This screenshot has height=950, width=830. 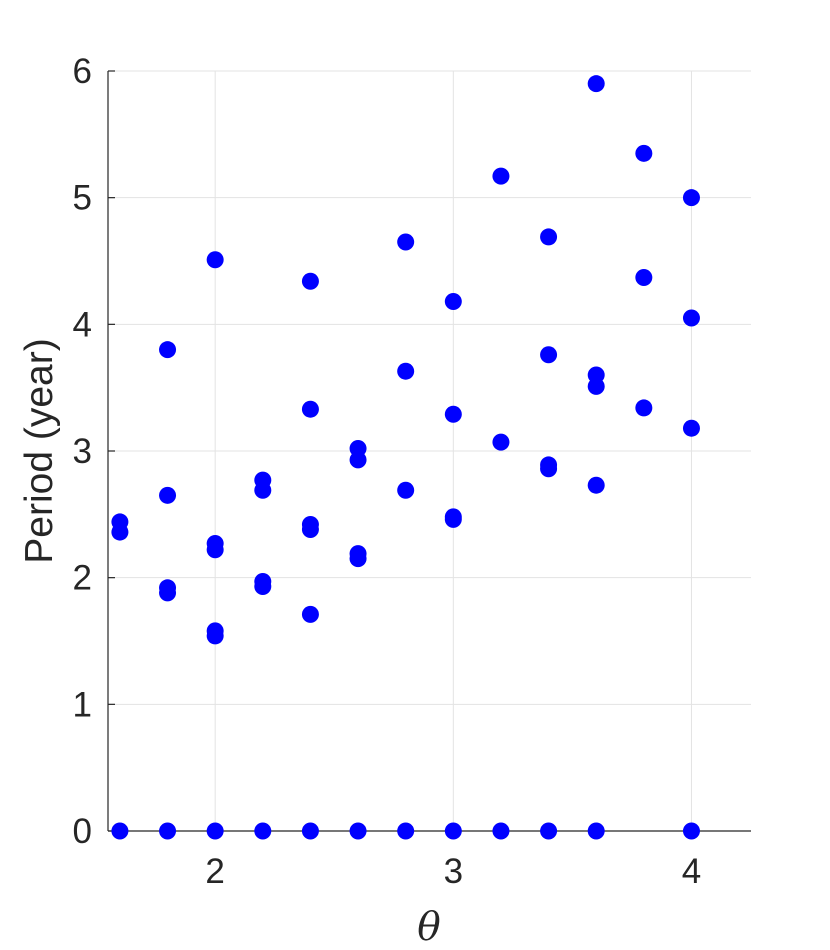 I want to click on y-tick-label: 1, so click(x=82, y=704).